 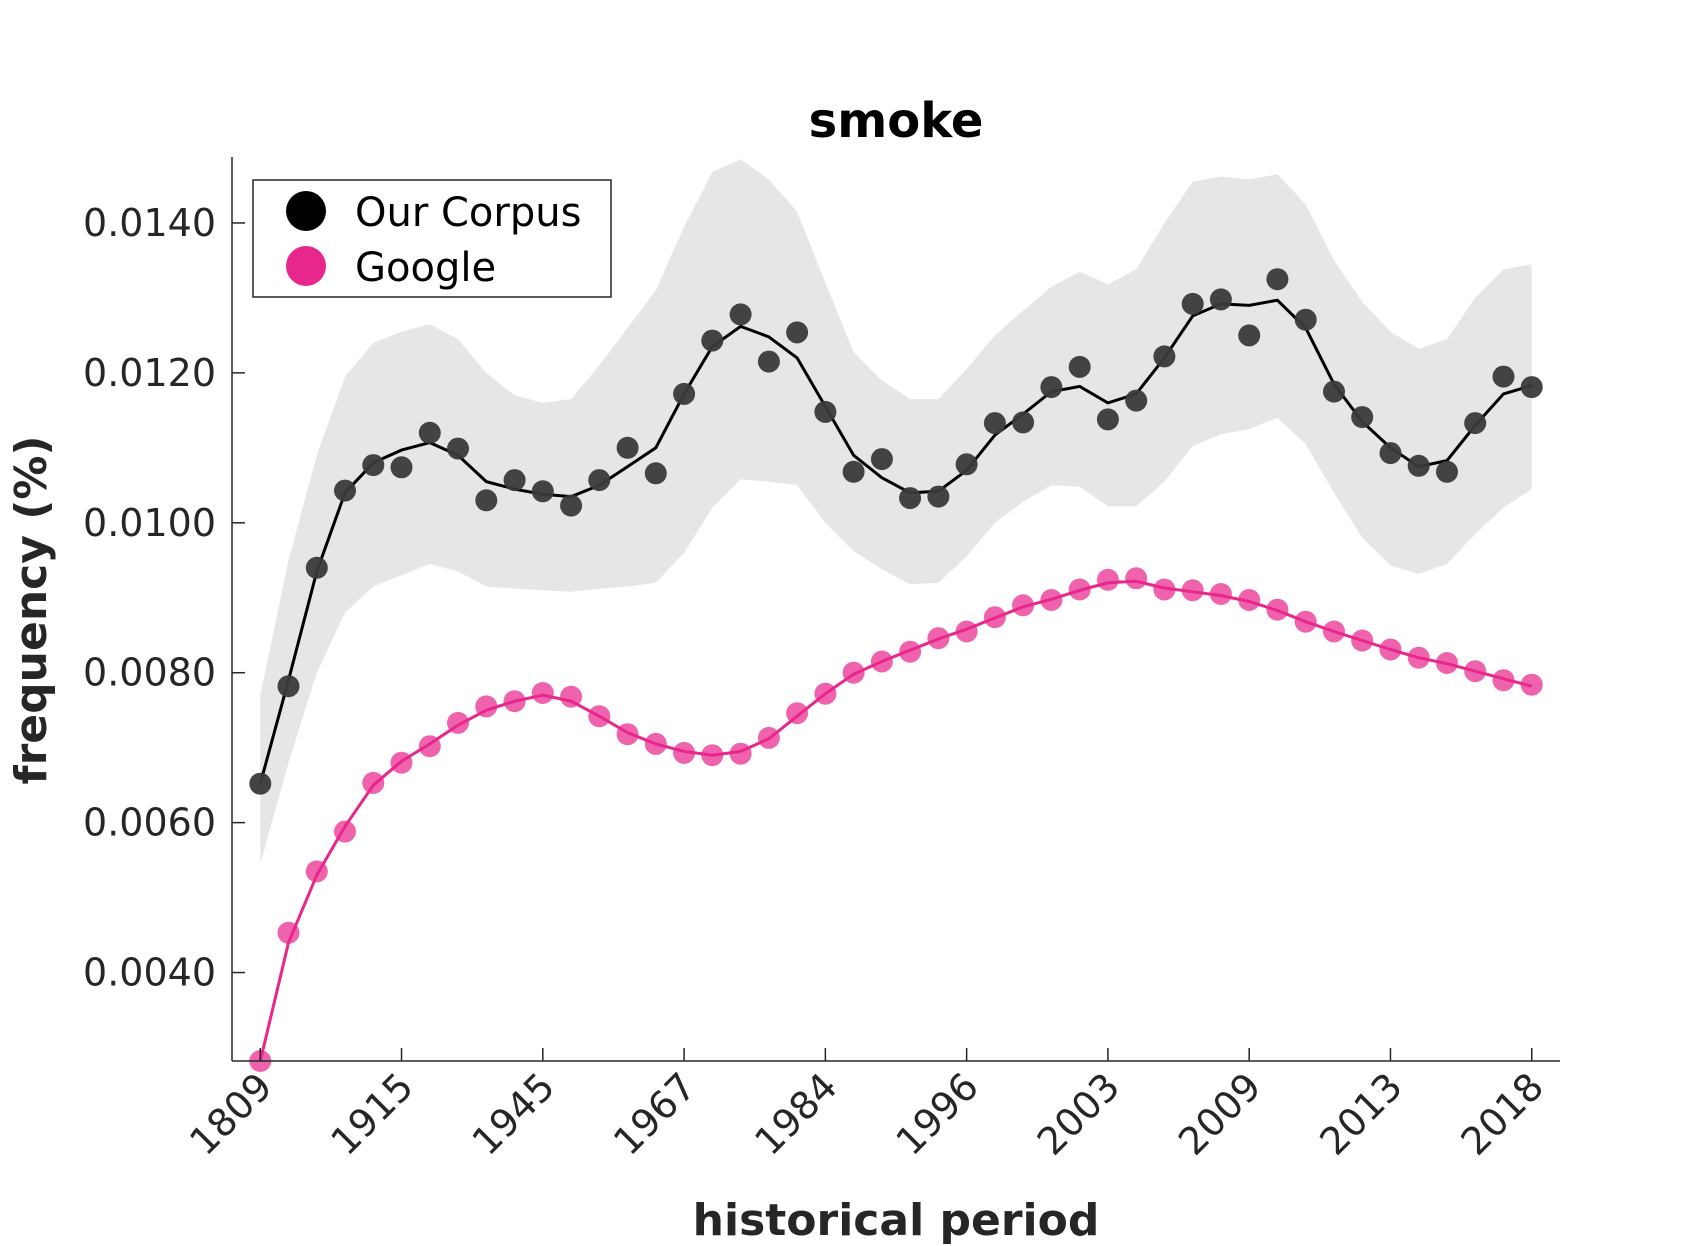 What do you see at coordinates (655, 1114) in the screenshot?
I see `x-tick-label: 1967` at bounding box center [655, 1114].